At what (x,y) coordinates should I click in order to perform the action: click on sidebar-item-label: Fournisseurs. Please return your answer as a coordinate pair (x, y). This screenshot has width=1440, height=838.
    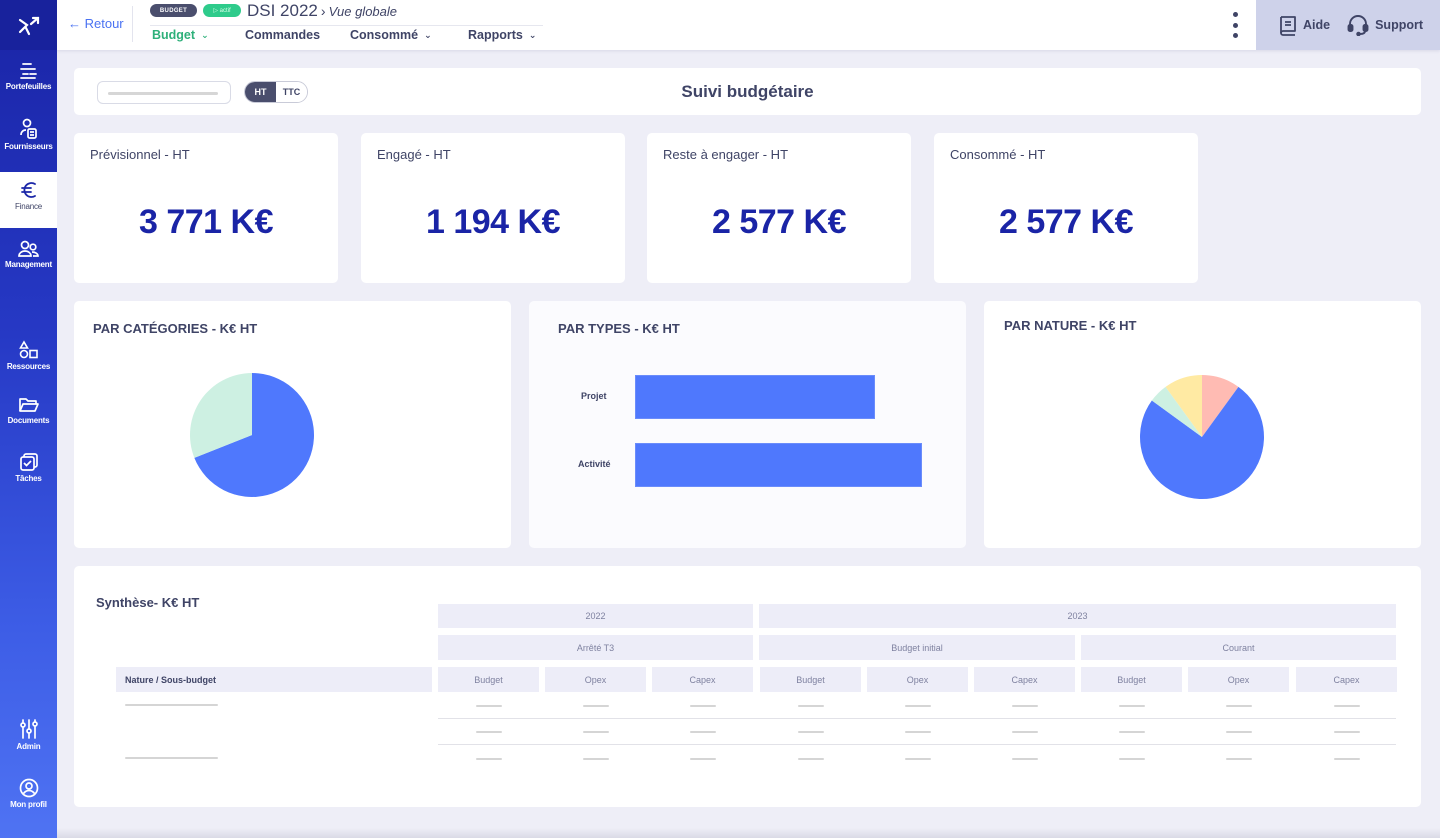
    Looking at the image, I should click on (28, 146).